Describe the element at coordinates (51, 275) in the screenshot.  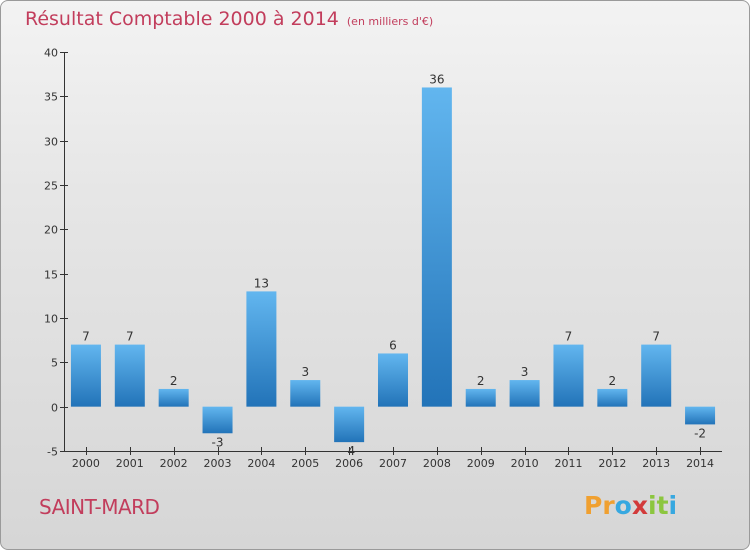
I see `y-tick-label: 15` at that location.